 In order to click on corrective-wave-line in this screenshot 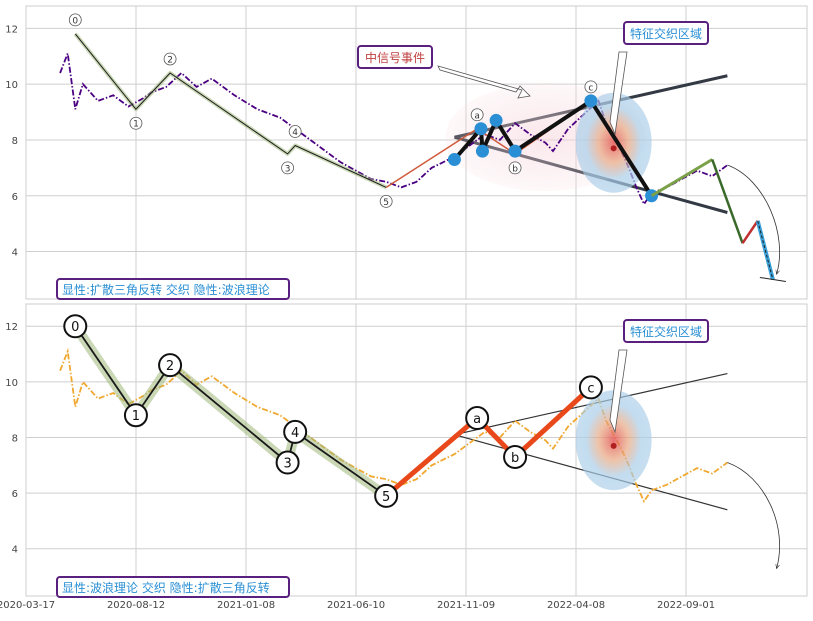, I will do `click(488, 441)`.